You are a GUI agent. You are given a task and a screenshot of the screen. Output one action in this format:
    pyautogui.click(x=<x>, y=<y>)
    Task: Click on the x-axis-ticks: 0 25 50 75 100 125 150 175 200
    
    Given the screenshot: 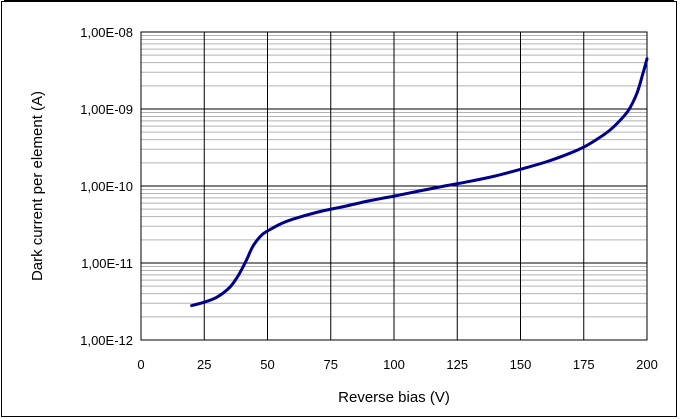 What is the action you would take?
    pyautogui.click(x=397, y=364)
    